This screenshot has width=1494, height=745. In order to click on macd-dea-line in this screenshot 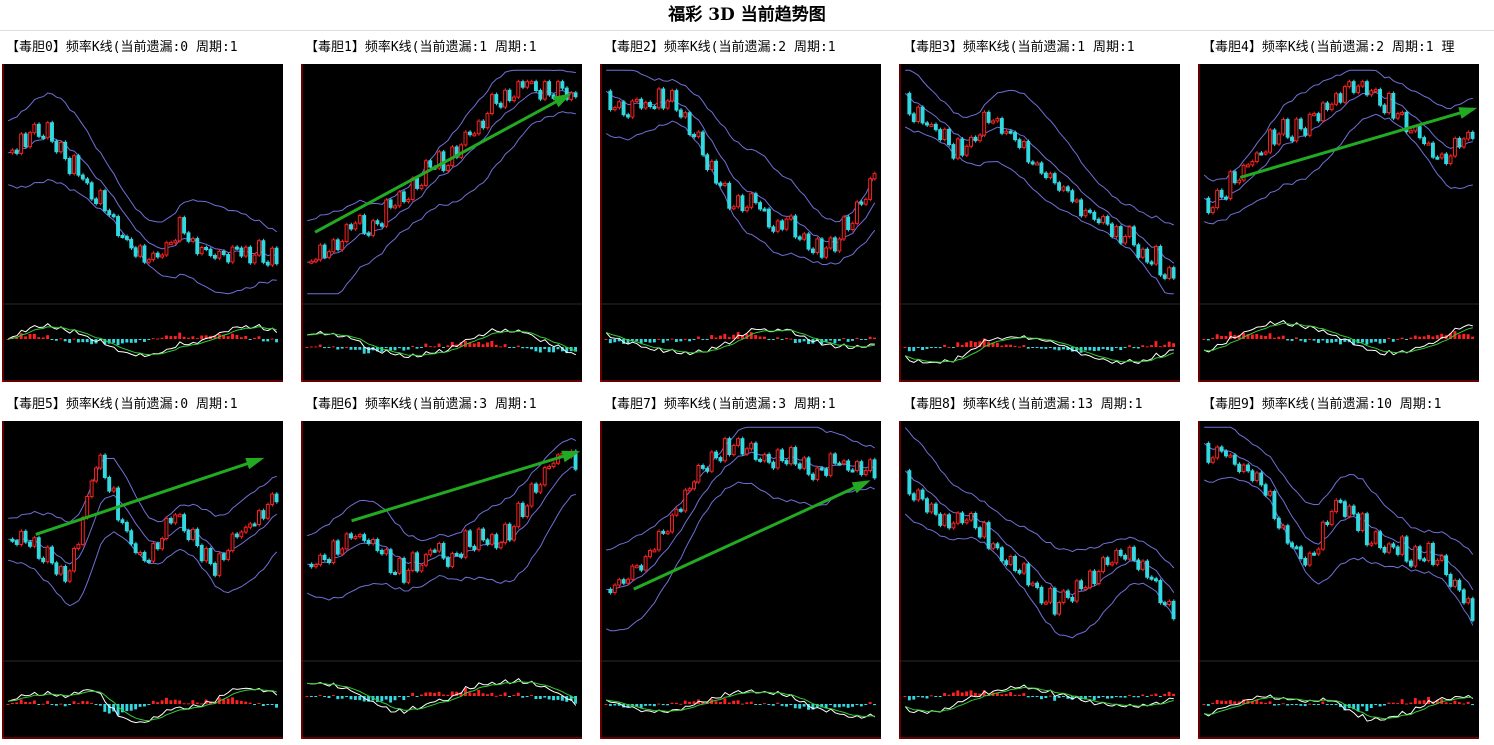, I will do `click(1039, 349)`.